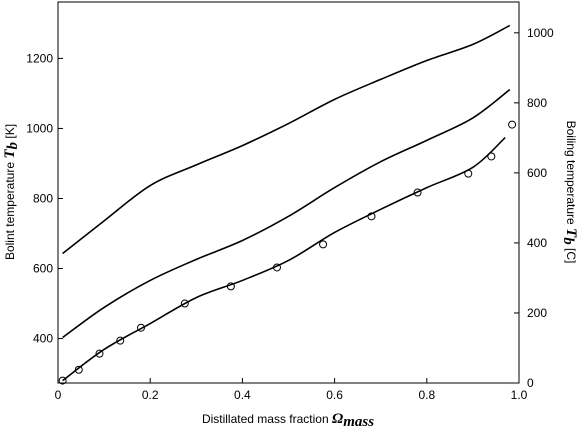 The width and height of the screenshot is (581, 433). Describe the element at coordinates (571, 173) in the screenshot. I see `y2-label-text: Boiling temperature` at that location.